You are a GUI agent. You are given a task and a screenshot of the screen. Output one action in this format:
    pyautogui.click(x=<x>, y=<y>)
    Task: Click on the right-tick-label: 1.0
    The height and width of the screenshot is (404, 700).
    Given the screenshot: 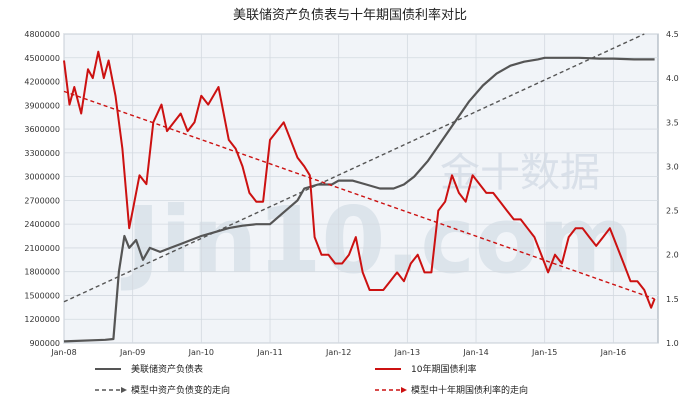 What is the action you would take?
    pyautogui.click(x=672, y=343)
    